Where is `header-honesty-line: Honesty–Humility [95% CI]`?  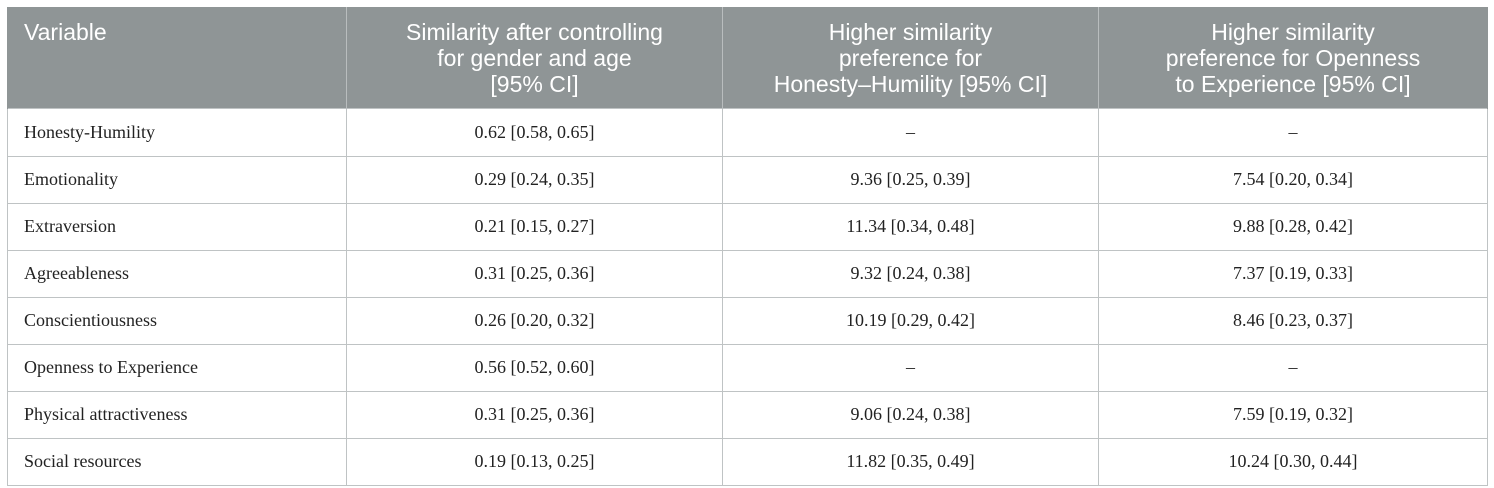
header-honesty-line: Honesty–Humility [95% CI] is located at coordinates (910, 84).